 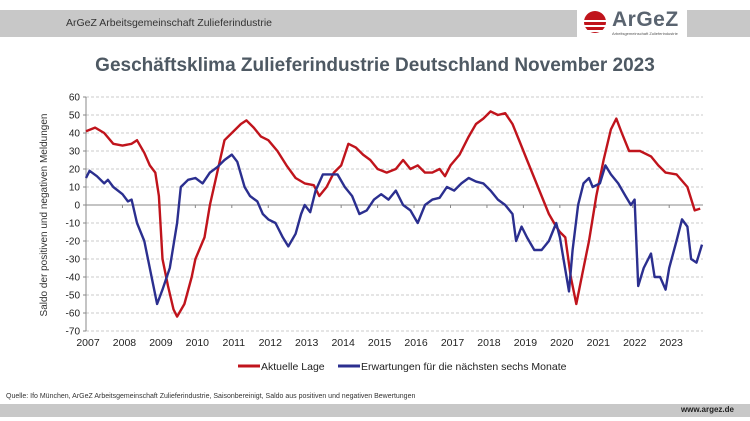 What do you see at coordinates (343, 343) in the screenshot?
I see `x-tick-label: 2014` at bounding box center [343, 343].